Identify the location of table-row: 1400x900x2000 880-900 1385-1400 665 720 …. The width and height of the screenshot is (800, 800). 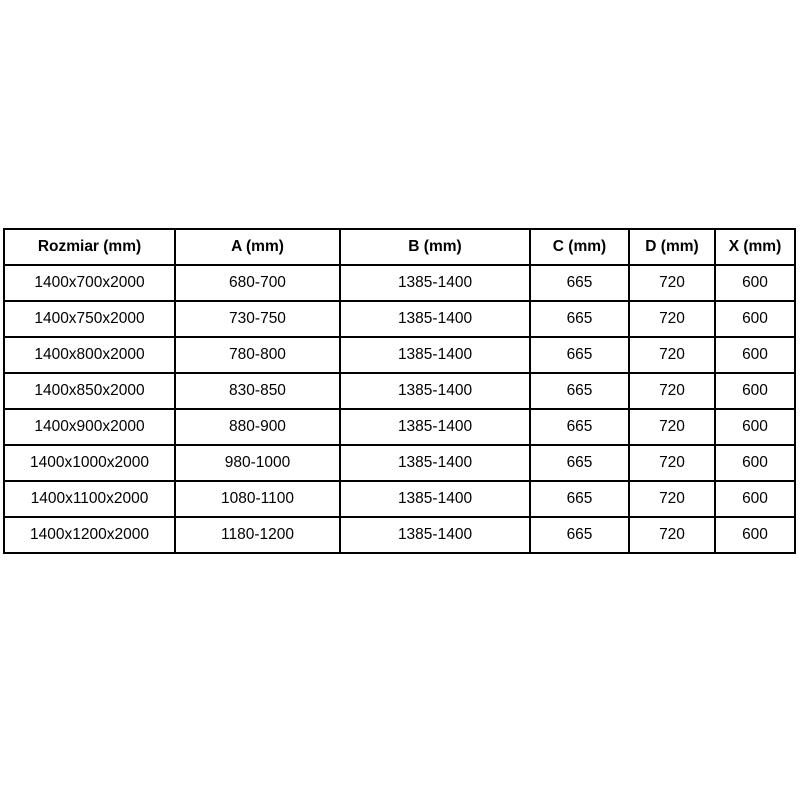
(399, 427).